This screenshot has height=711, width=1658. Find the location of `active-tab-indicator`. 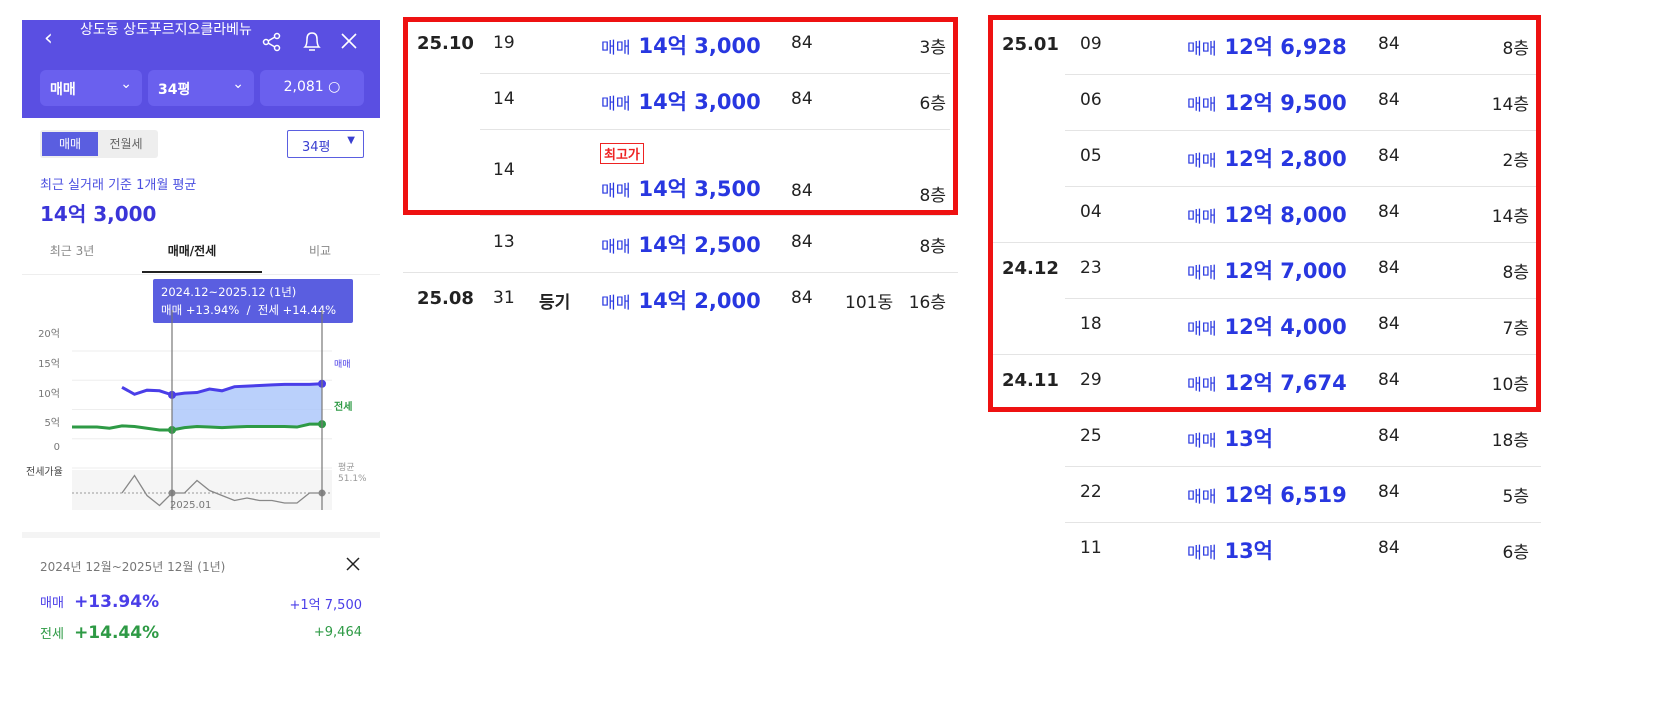

active-tab-indicator is located at coordinates (202, 272).